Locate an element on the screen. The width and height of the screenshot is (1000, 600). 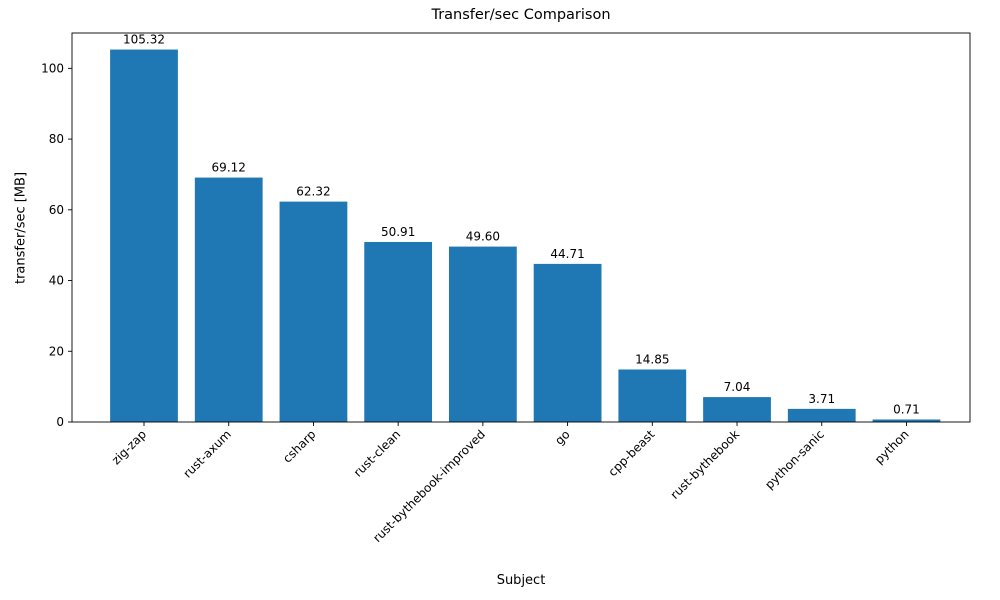
bar-value-label: 49.60 is located at coordinates (483, 237).